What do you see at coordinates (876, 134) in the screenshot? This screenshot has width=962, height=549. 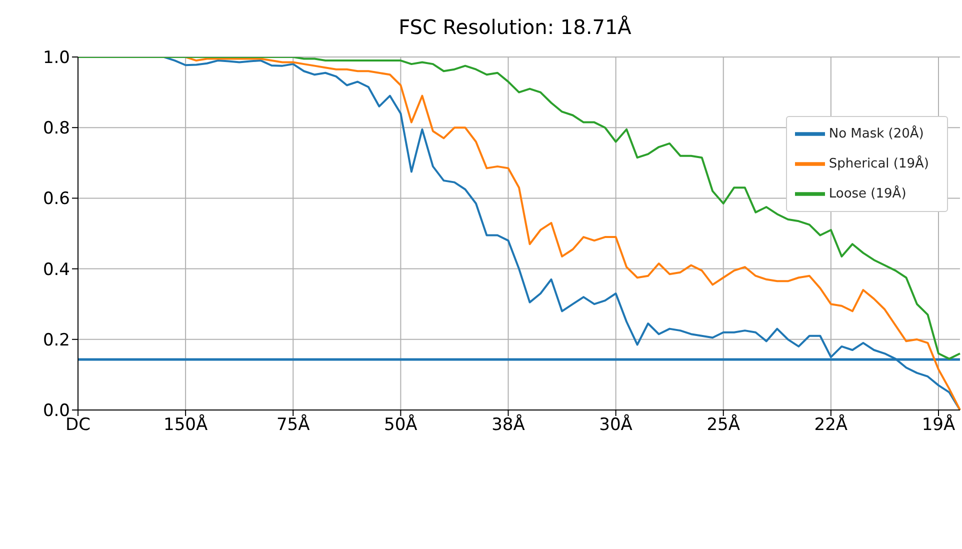 I see `legend-label: No Mask (20Å)` at bounding box center [876, 134].